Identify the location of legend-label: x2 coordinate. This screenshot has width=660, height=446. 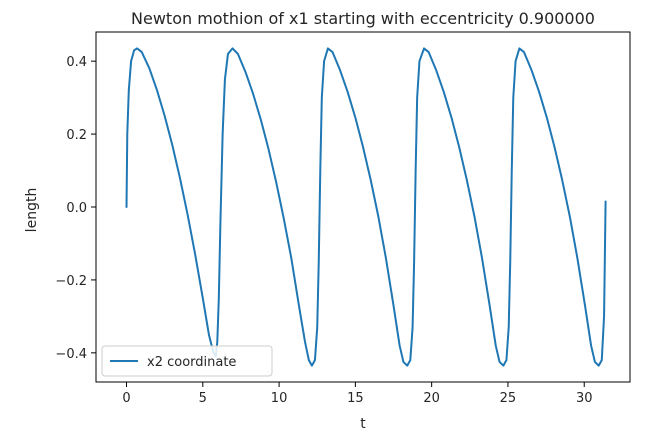
(191, 362).